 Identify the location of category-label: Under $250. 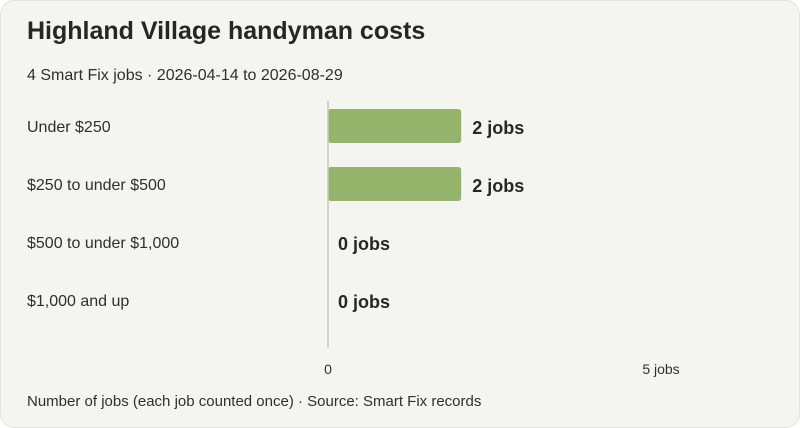
(69, 127).